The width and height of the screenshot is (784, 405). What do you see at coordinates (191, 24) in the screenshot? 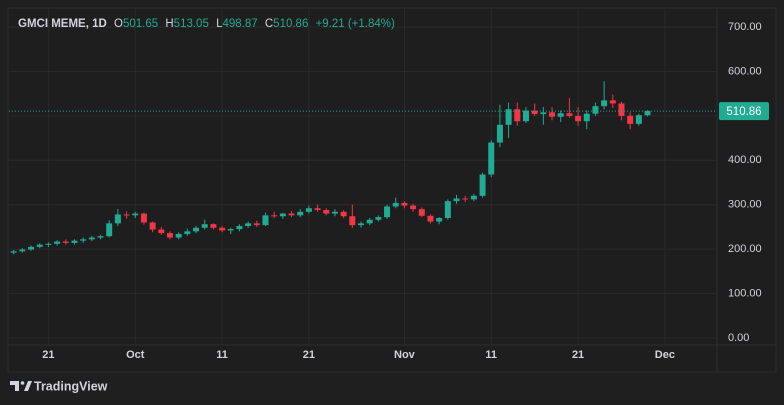
I see `high-value: 513.05` at bounding box center [191, 24].